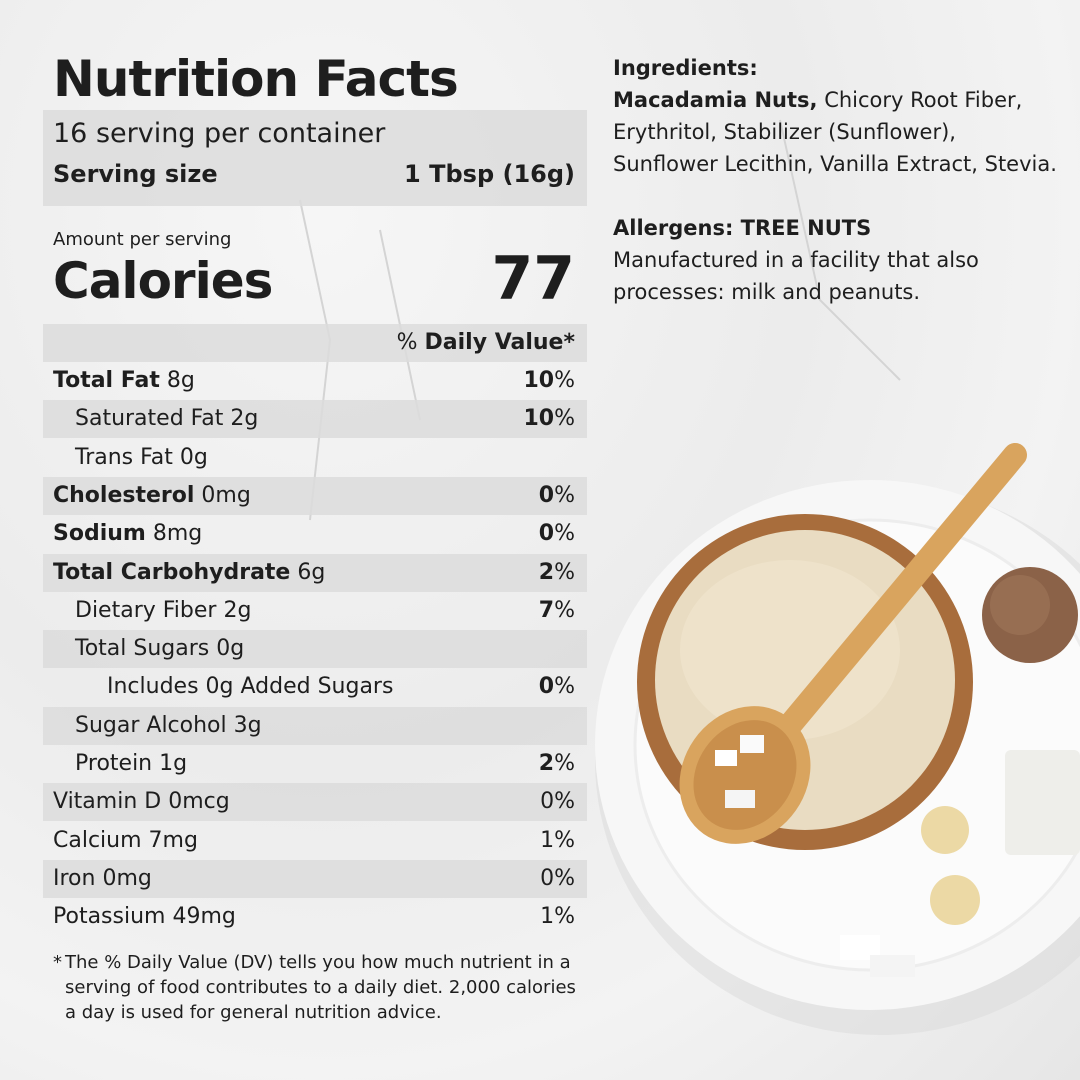 Image resolution: width=1080 pixels, height=1080 pixels. I want to click on nutrient-name: Sodium, so click(99, 534).